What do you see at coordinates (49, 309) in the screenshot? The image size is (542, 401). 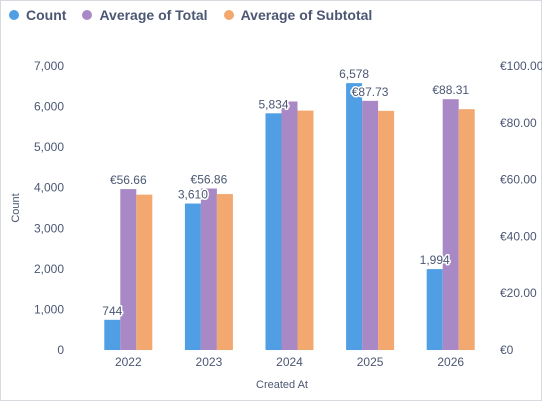 I see `y-tick-label: 1,000` at bounding box center [49, 309].